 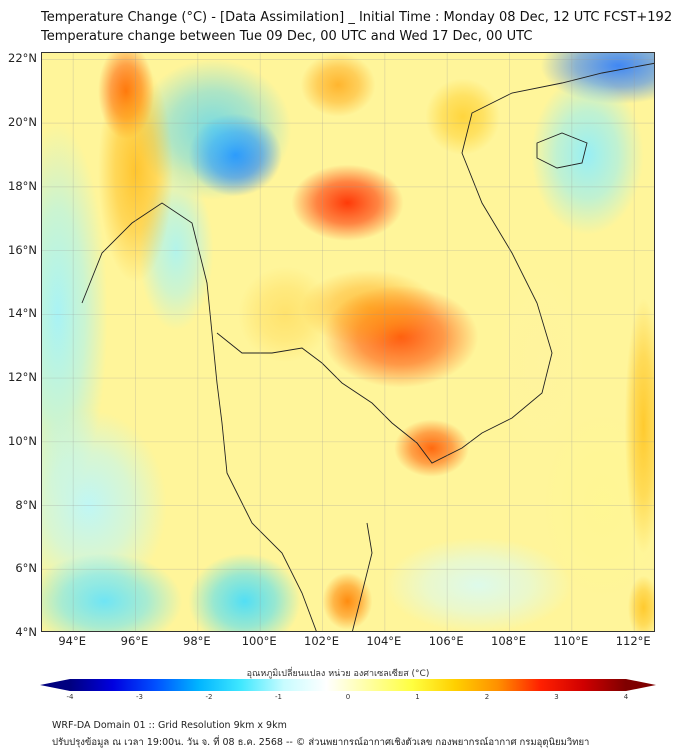 I want to click on y-tick-label: 8°N, so click(x=26, y=504).